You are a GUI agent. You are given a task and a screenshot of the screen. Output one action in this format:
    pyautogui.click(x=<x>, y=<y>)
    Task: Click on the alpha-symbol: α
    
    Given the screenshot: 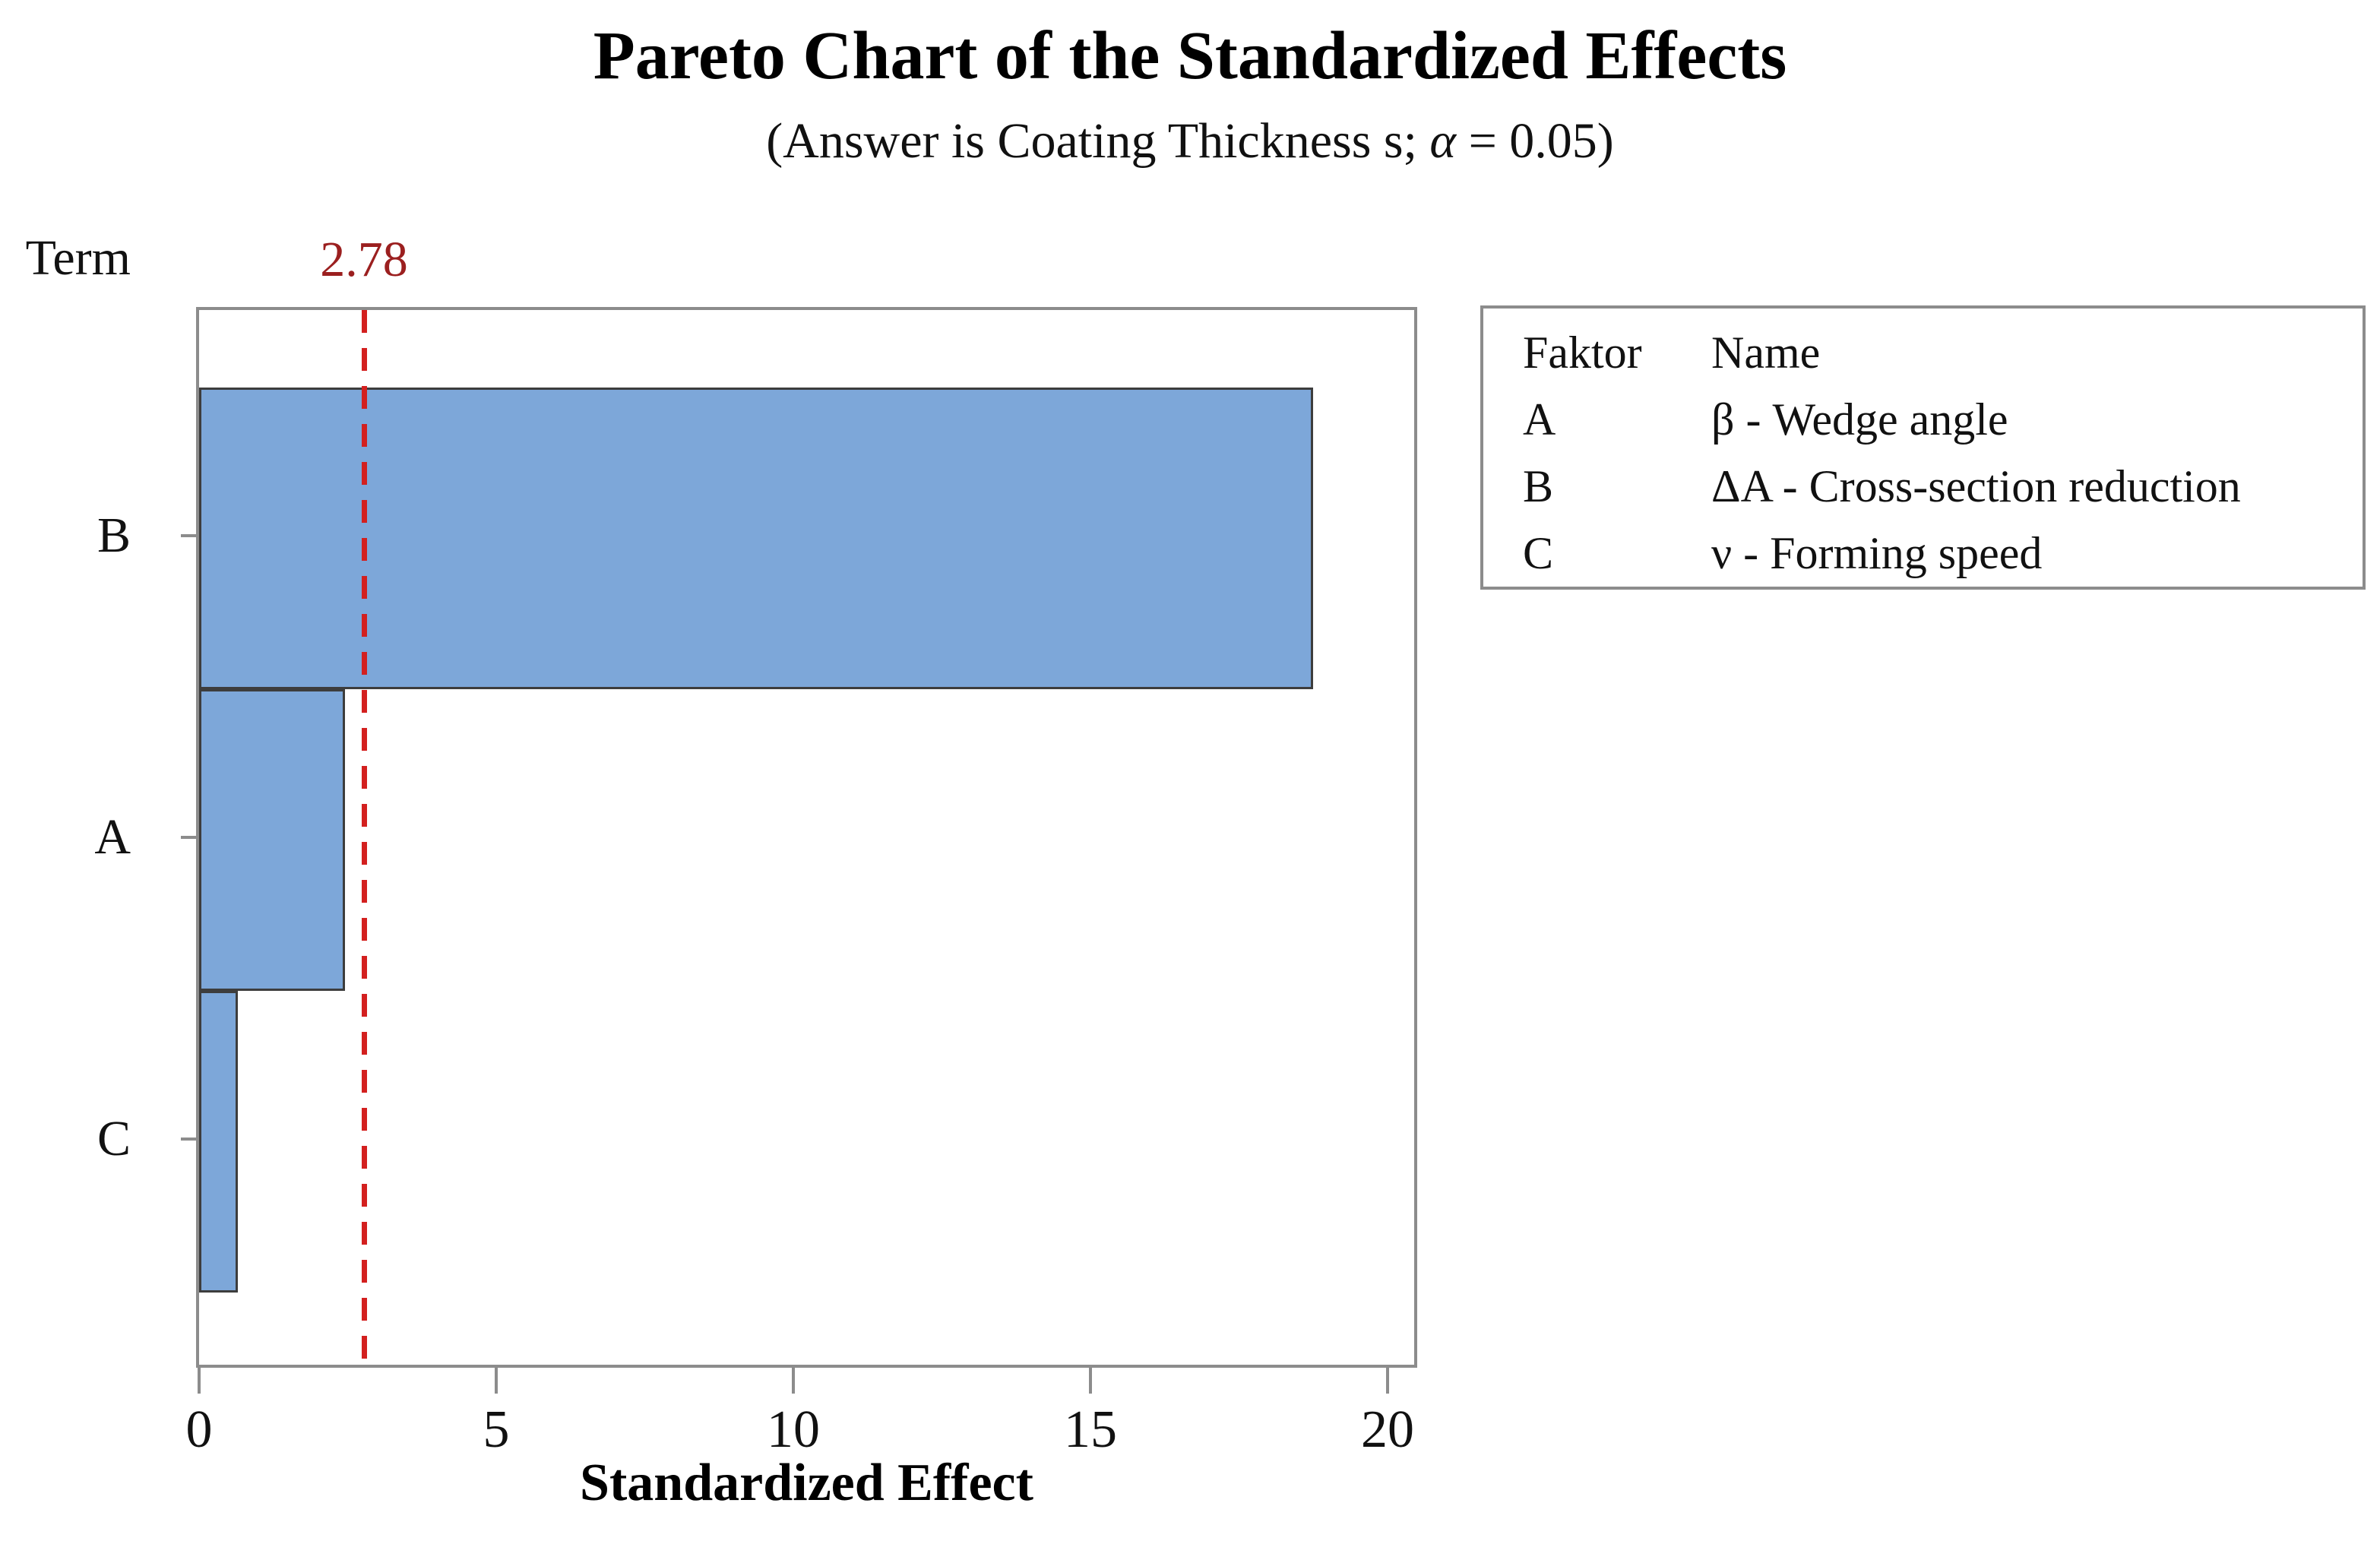 What is the action you would take?
    pyautogui.click(x=1443, y=141)
    